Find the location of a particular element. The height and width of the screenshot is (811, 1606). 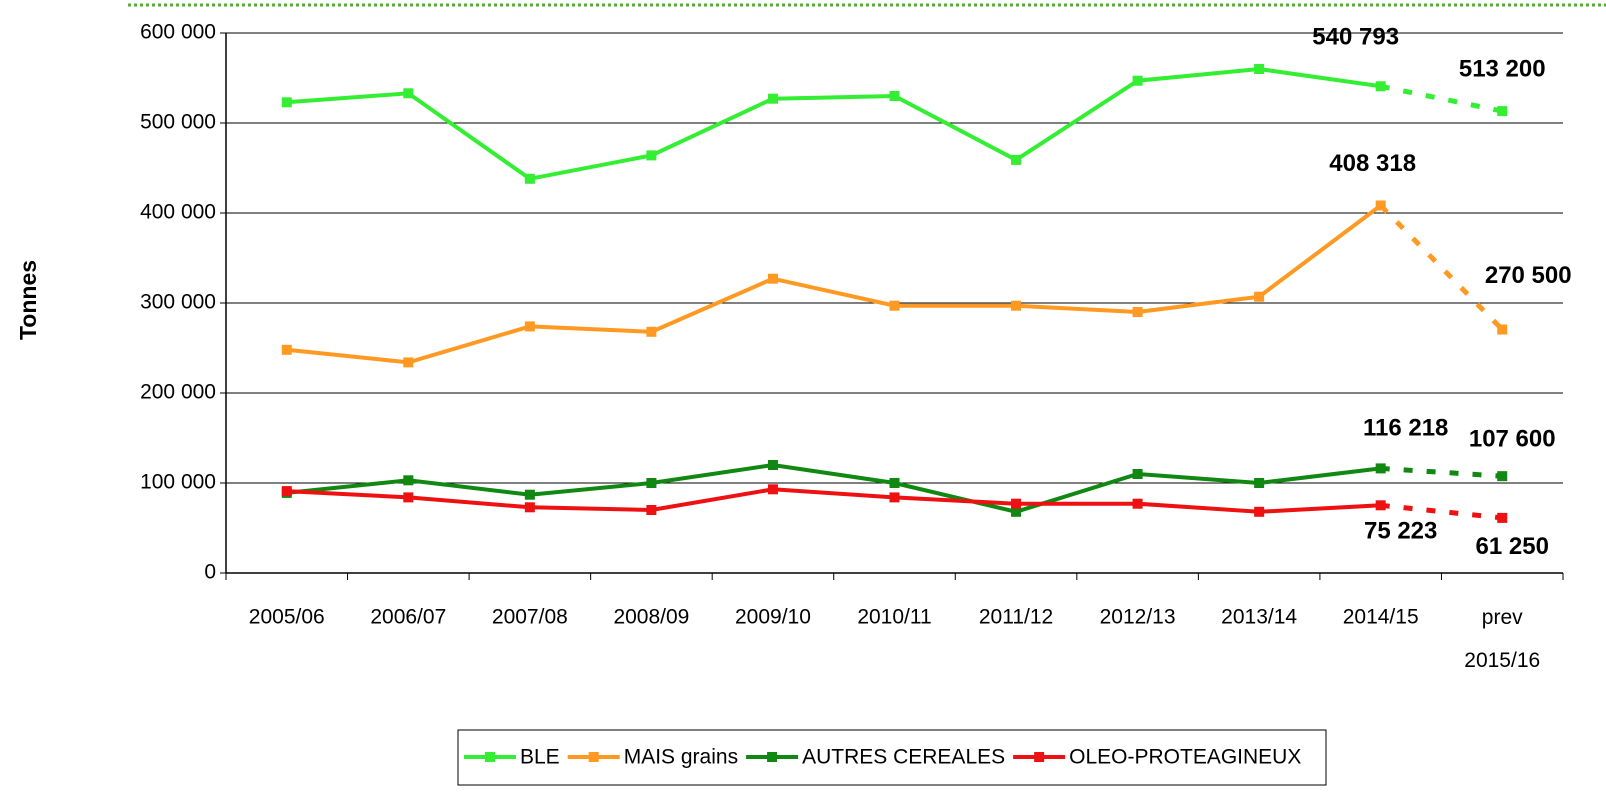

x-tick-label: 2009/10 is located at coordinates (773, 617).